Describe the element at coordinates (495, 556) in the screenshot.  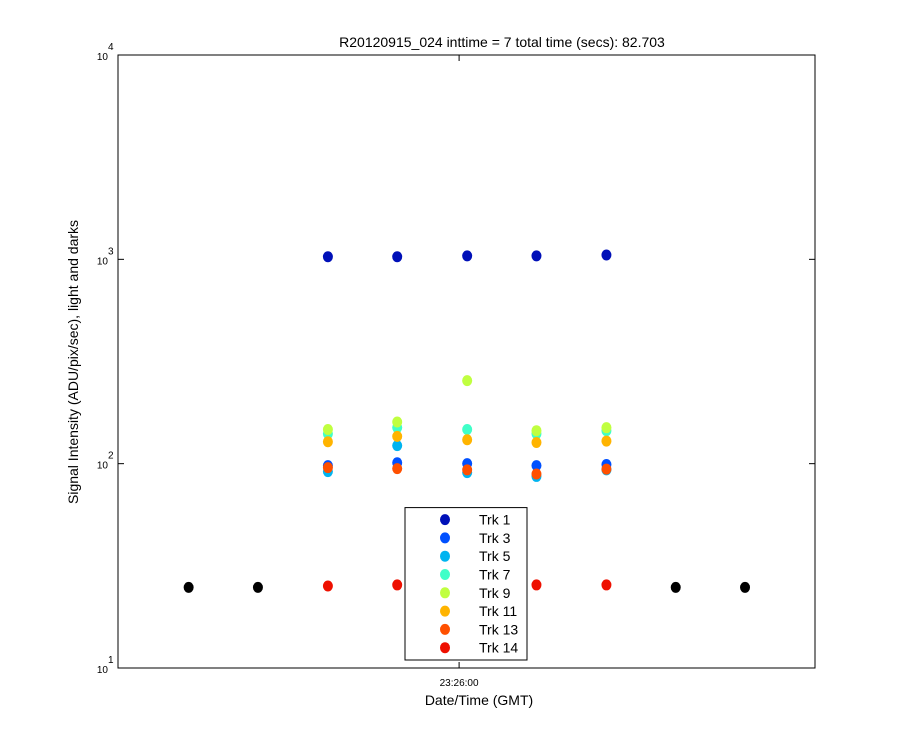
I see `legend-label: Trk 5` at that location.